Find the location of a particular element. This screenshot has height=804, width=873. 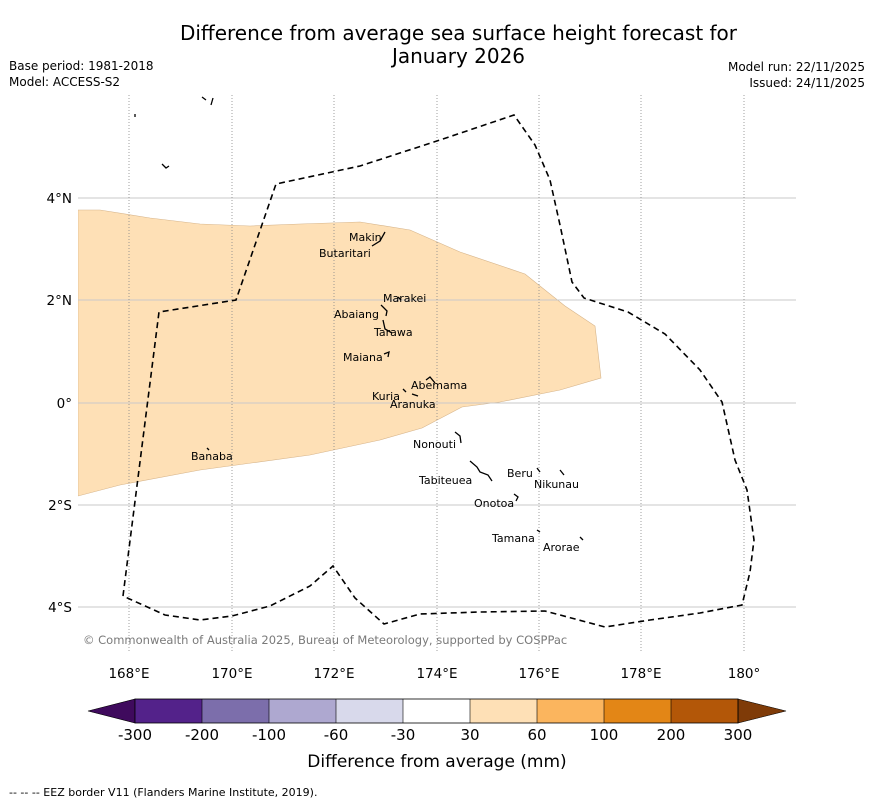

island-label-maiana: Maiana is located at coordinates (363, 357).